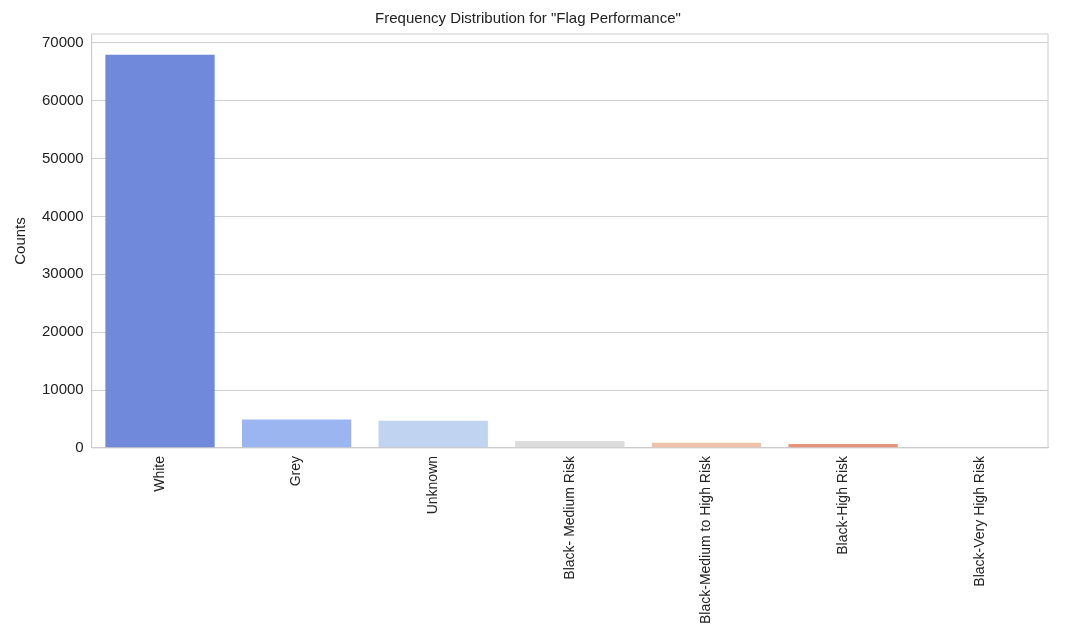 This screenshot has width=1066, height=640. I want to click on y-tick-label: 60000, so click(62, 99).